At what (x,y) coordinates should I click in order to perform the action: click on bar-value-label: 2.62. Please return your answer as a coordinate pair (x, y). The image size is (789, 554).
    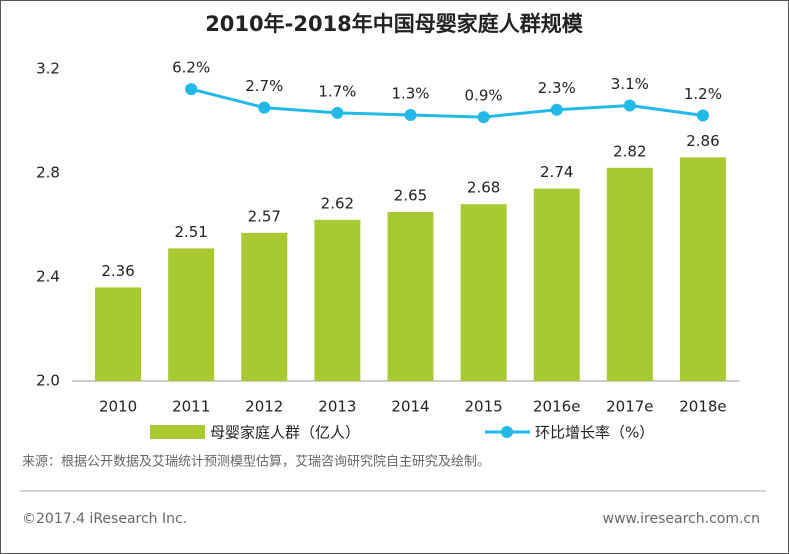
    Looking at the image, I should click on (337, 203).